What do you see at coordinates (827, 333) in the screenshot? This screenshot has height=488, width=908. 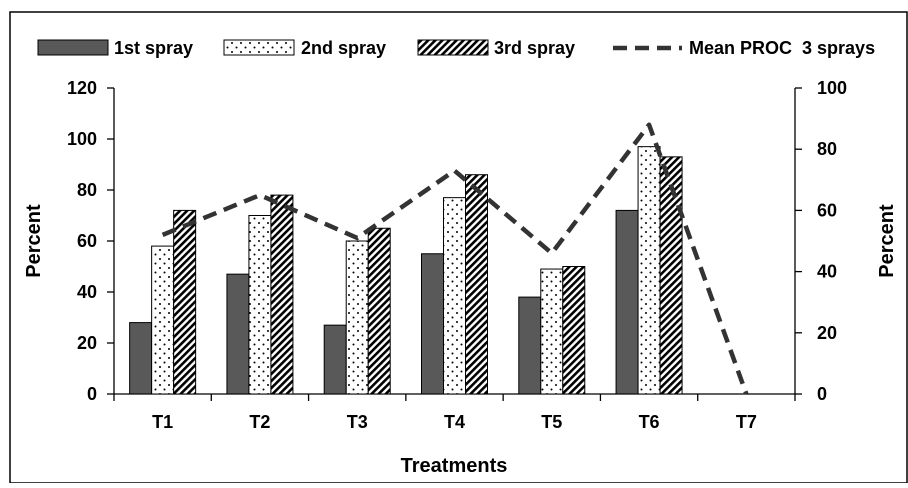 I see `right-tick-label: 20` at bounding box center [827, 333].